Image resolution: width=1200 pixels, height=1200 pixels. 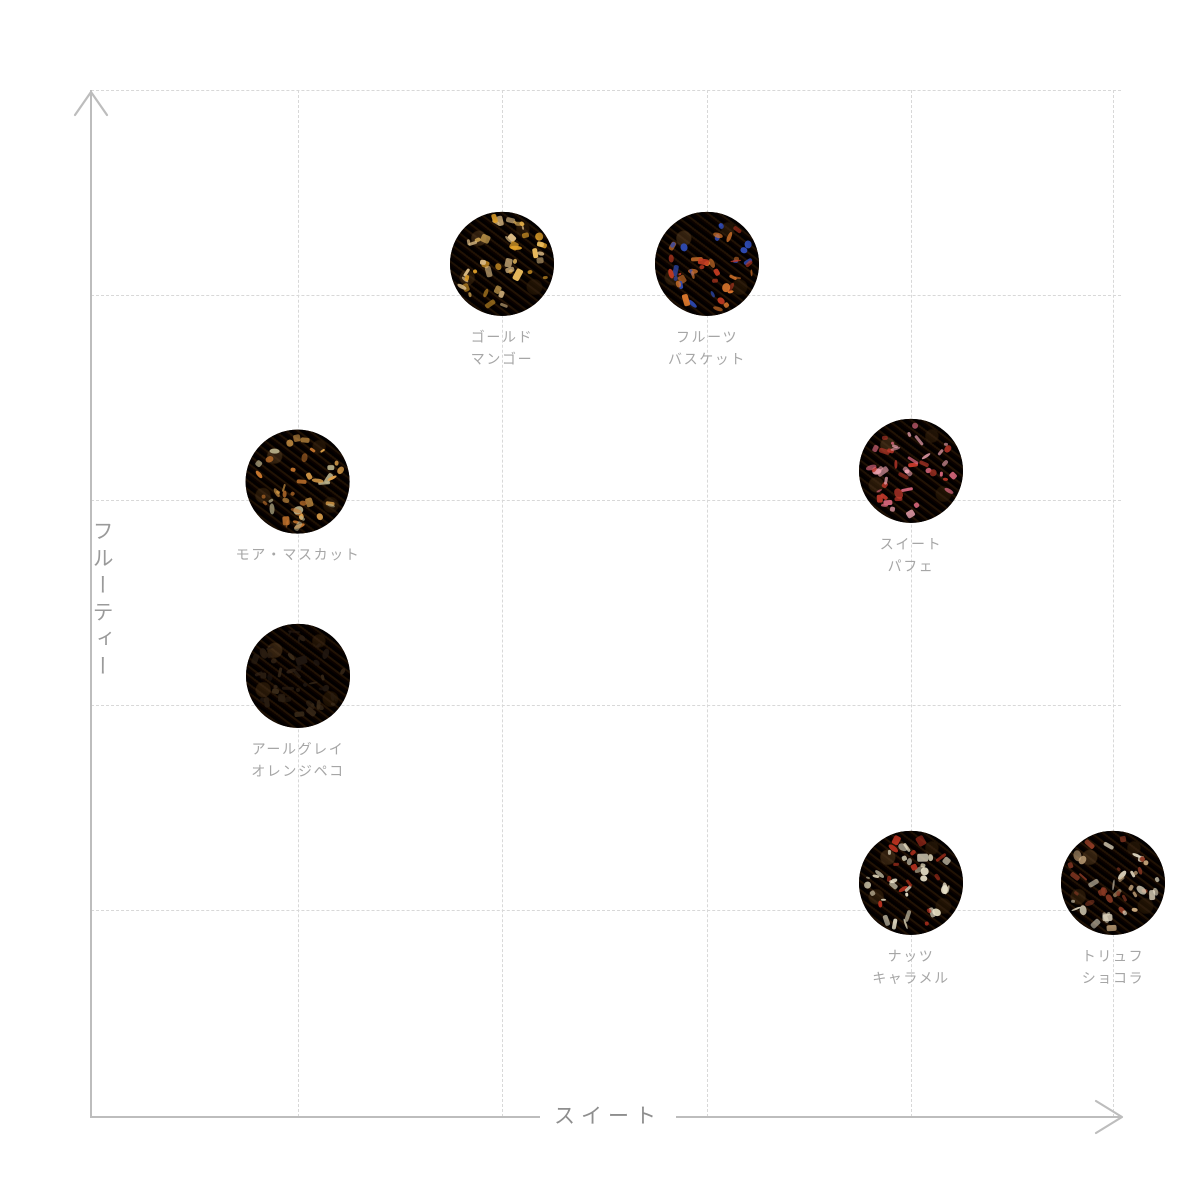 I want to click on tea-item-label: モア・マスカット, so click(x=298, y=554).